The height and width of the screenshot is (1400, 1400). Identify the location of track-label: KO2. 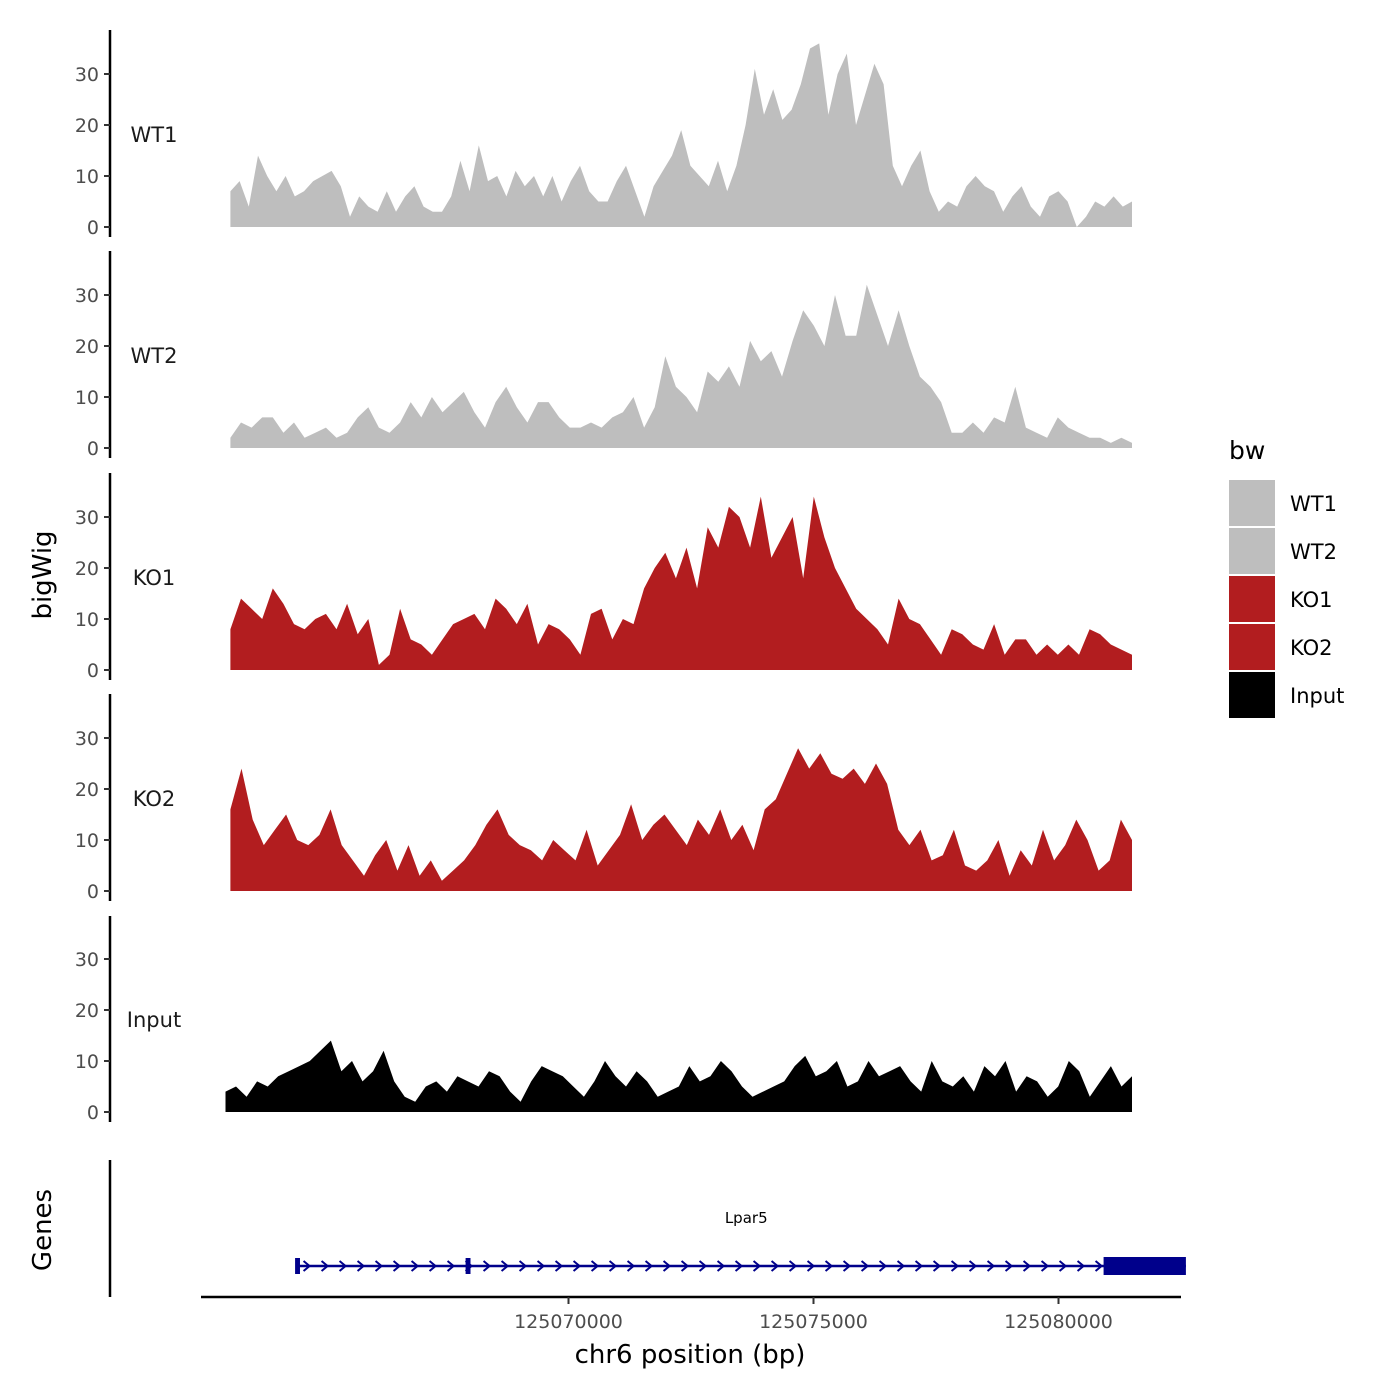
(154, 799).